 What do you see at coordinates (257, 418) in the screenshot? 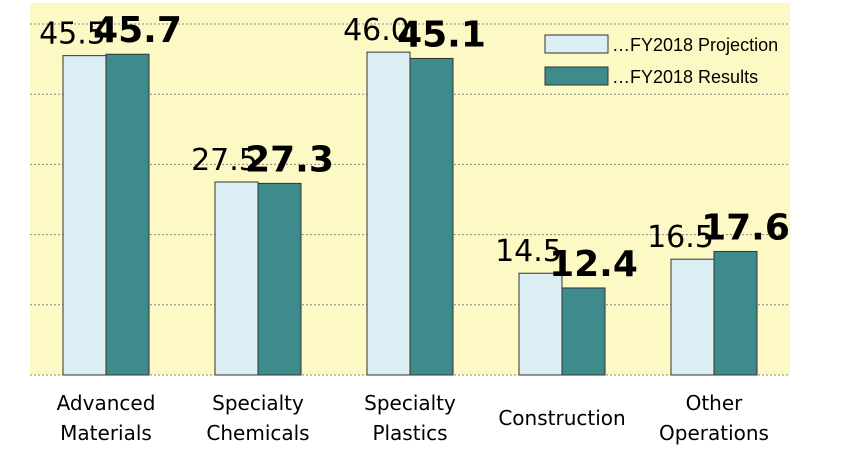
I see `x-tick-label: Specialty Chemicals` at bounding box center [257, 418].